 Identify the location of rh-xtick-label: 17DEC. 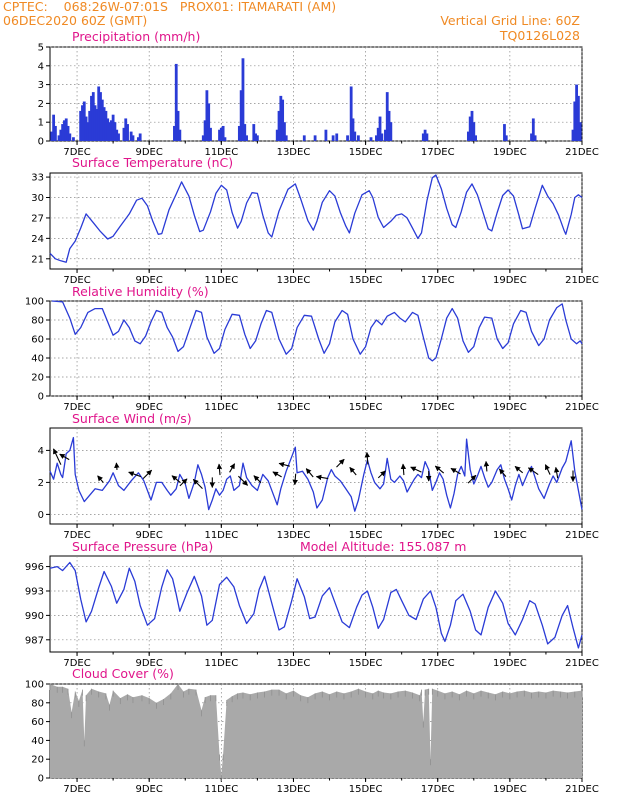
(438, 407).